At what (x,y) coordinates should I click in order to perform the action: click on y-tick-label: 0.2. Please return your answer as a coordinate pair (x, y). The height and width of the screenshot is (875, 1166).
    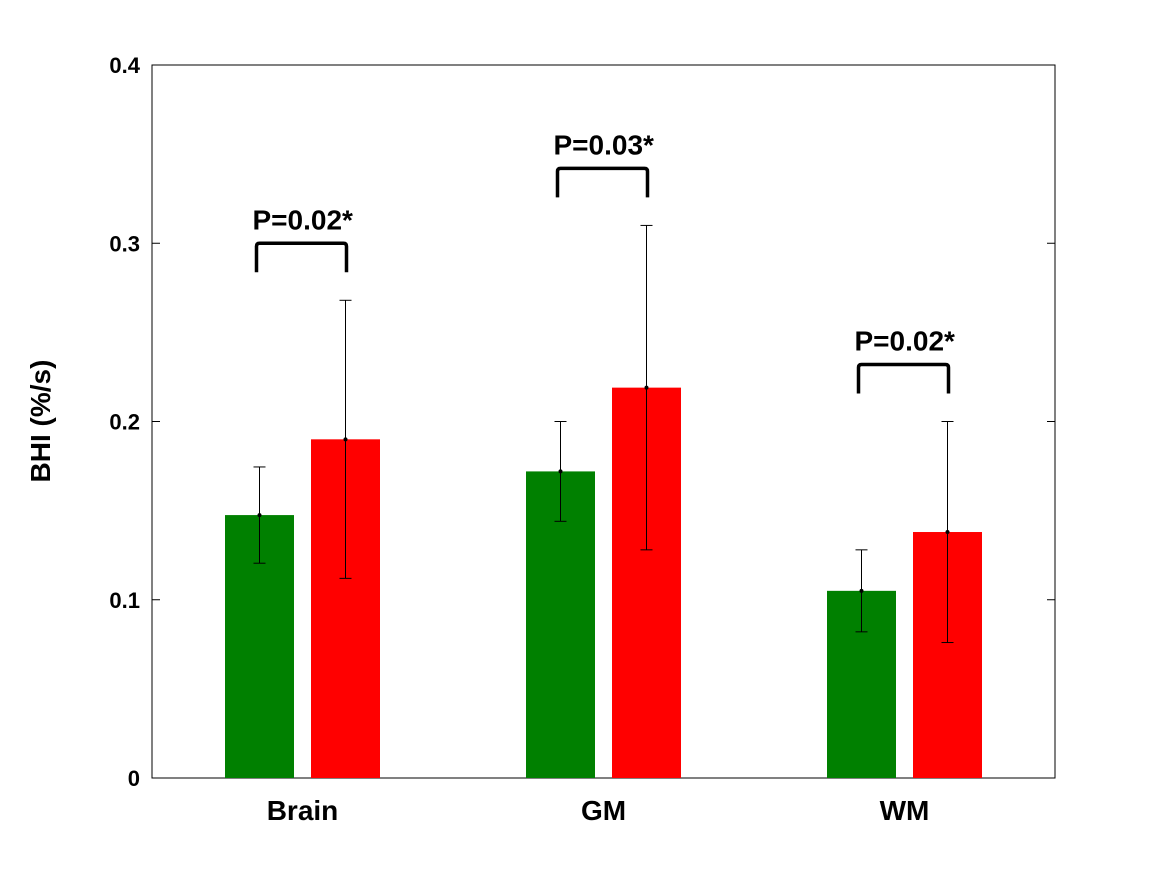
    Looking at the image, I should click on (124, 422).